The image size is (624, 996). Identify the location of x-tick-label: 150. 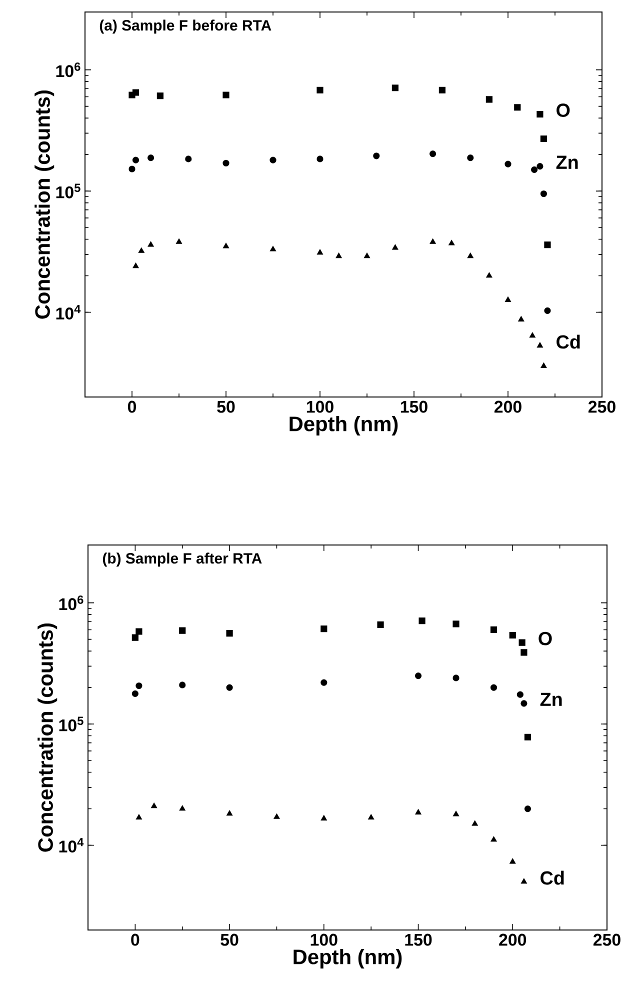
(414, 406).